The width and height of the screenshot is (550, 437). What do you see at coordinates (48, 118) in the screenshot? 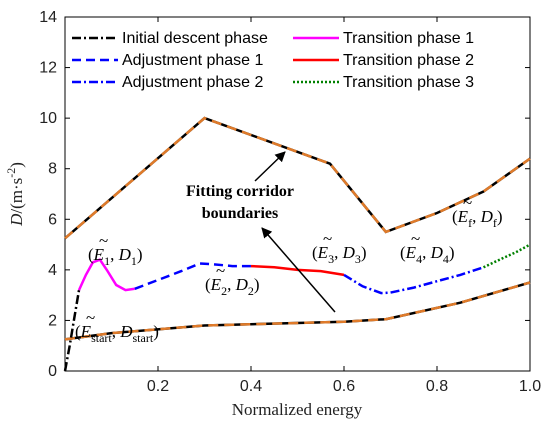
I see `y-tick-label: 10` at bounding box center [48, 118].